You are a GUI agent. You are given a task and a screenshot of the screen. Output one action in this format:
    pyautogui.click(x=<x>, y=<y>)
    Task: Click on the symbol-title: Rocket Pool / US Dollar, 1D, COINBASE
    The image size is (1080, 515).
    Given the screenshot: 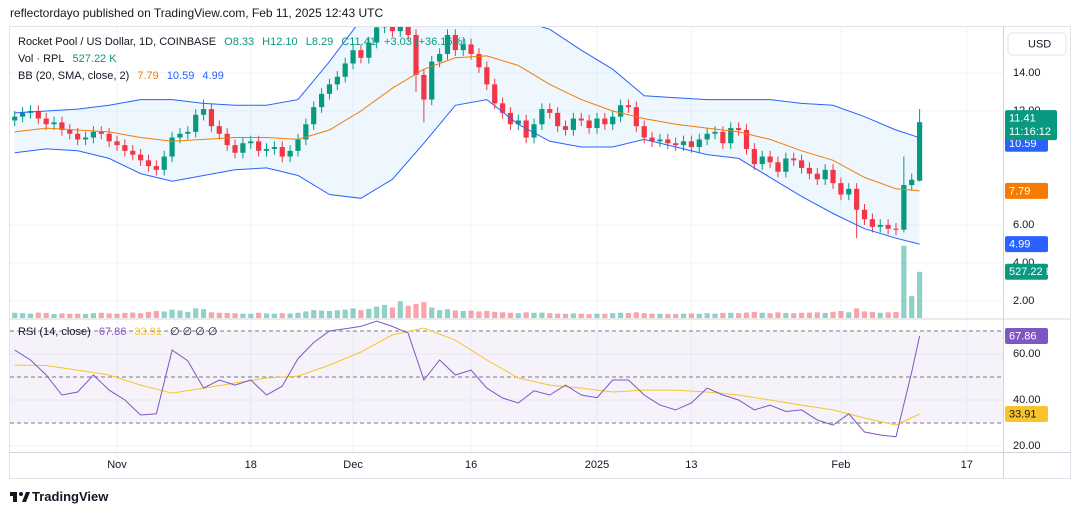 What is the action you would take?
    pyautogui.click(x=117, y=42)
    